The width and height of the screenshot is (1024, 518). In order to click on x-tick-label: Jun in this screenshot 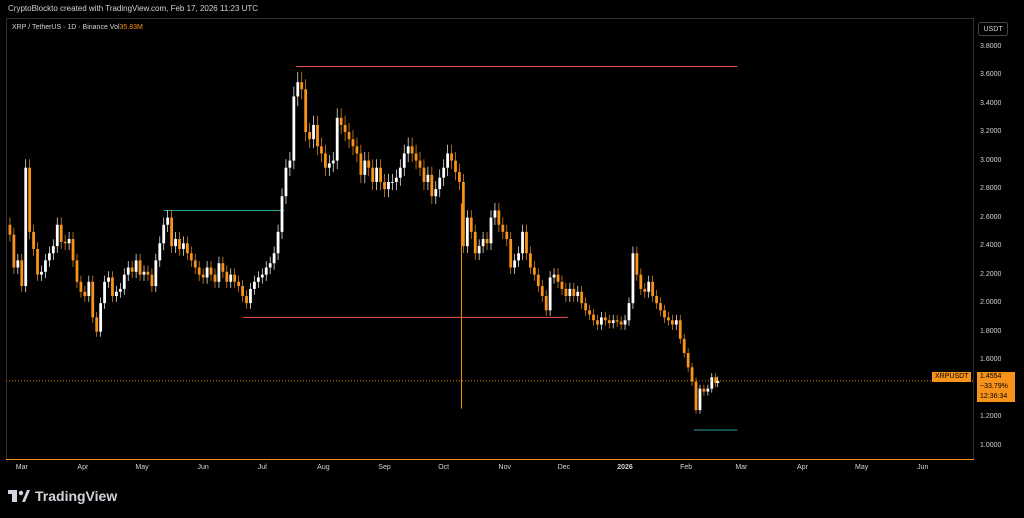, I will do `click(923, 467)`.